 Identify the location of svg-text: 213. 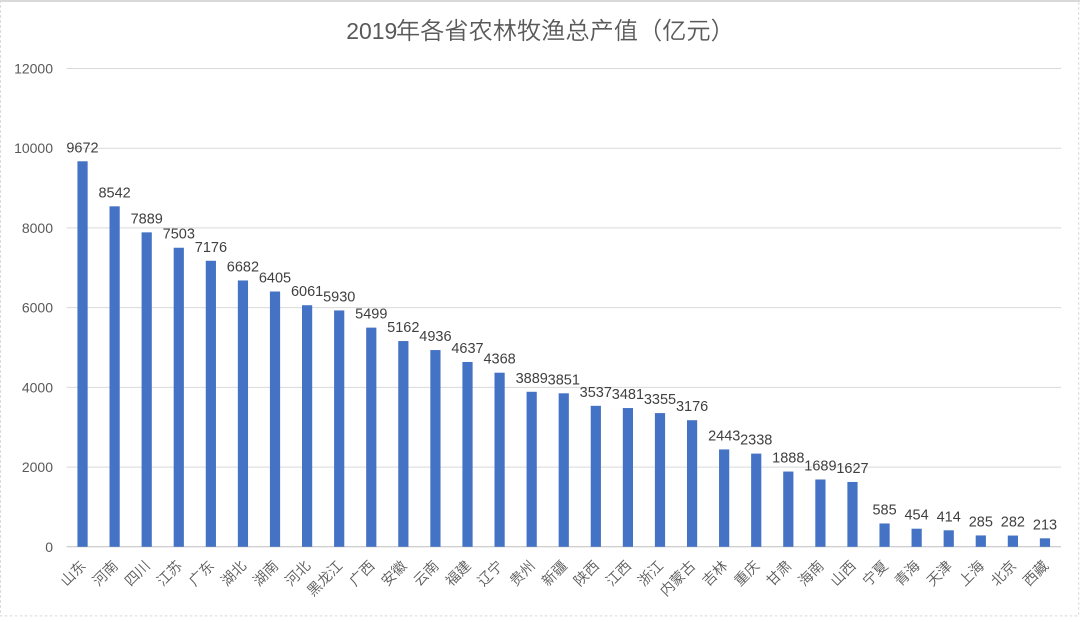
(1045, 525).